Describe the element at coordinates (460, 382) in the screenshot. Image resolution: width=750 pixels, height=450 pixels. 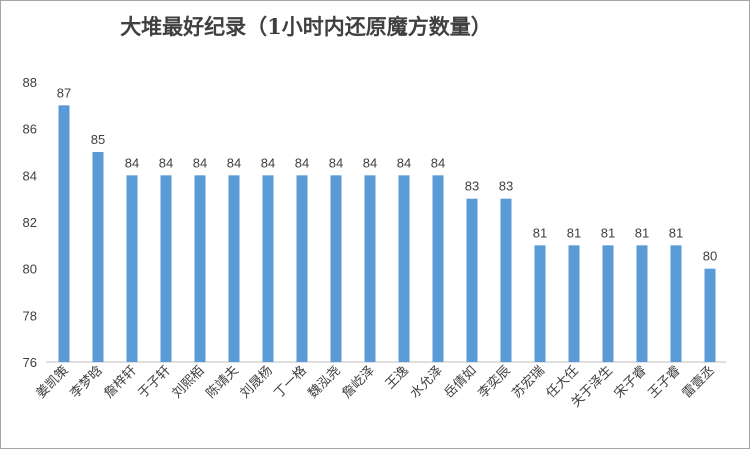
I see `x-tick-label: 岳倩如` at that location.